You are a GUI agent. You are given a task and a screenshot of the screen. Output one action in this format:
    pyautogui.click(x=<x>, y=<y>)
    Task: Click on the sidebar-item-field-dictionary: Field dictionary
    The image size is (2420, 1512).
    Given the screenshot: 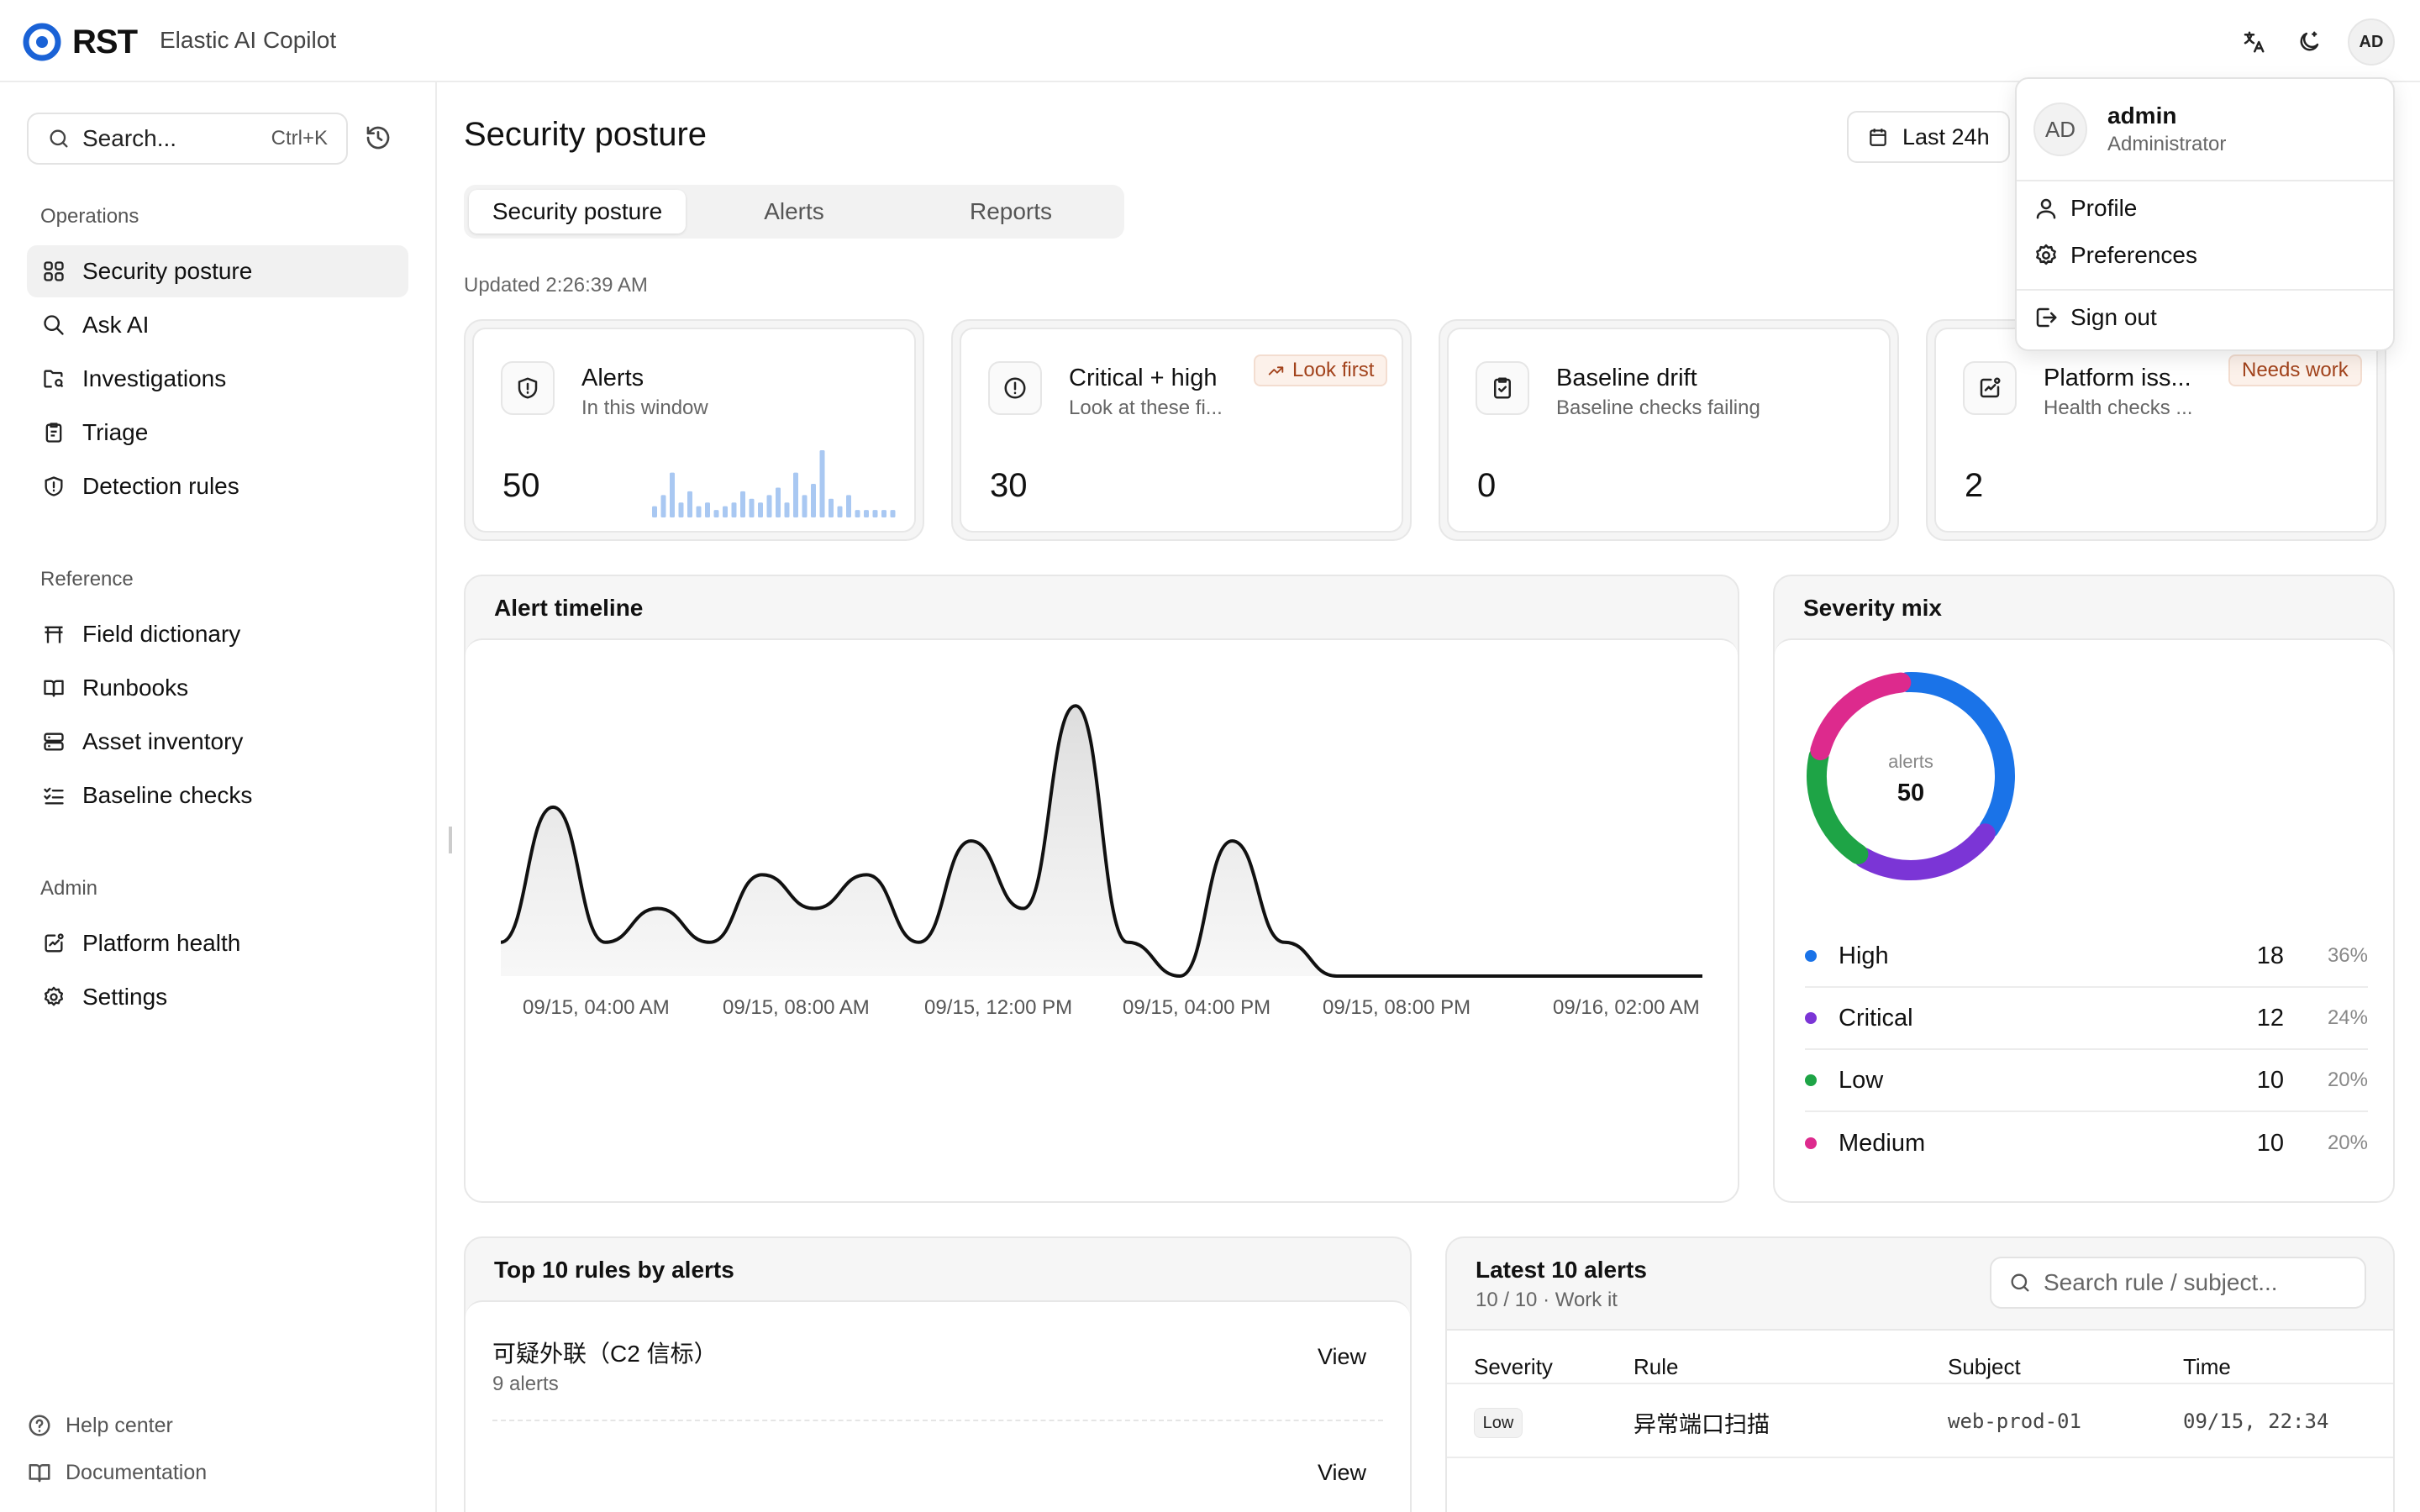 What is the action you would take?
    pyautogui.click(x=218, y=634)
    